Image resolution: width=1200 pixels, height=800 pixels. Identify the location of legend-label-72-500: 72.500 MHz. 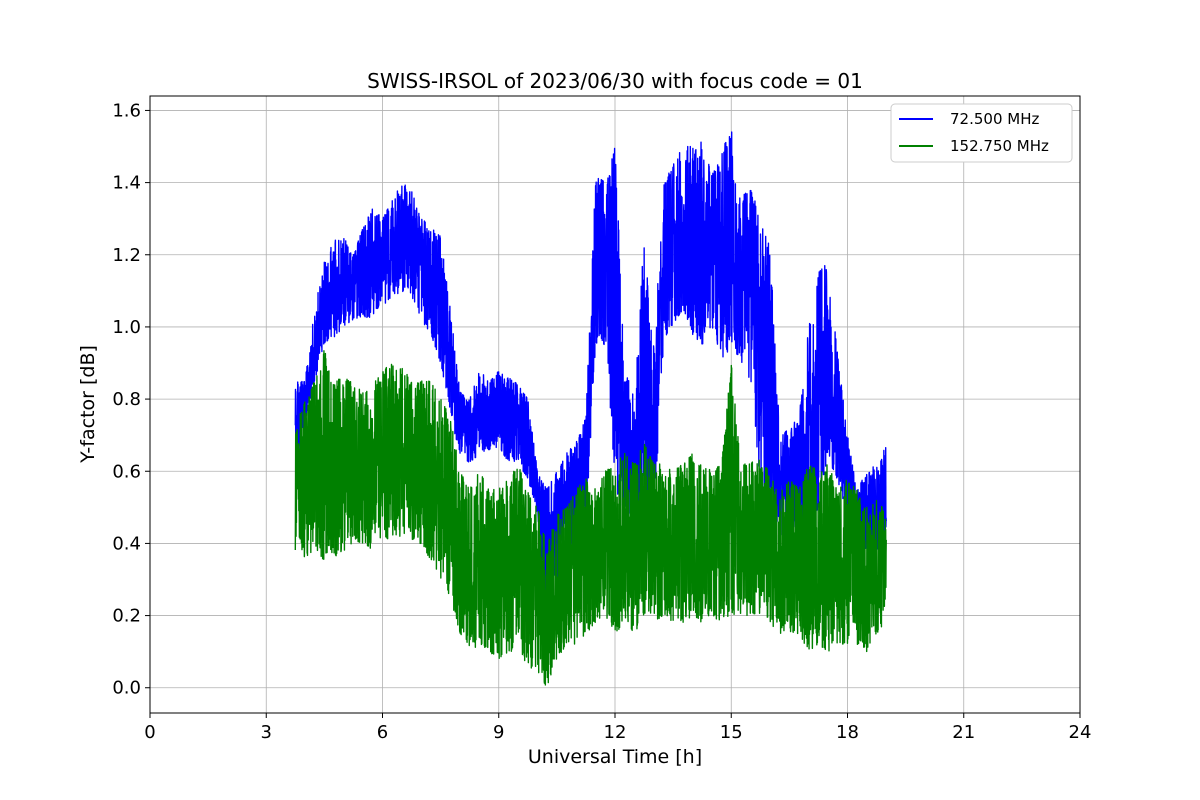
(994, 119).